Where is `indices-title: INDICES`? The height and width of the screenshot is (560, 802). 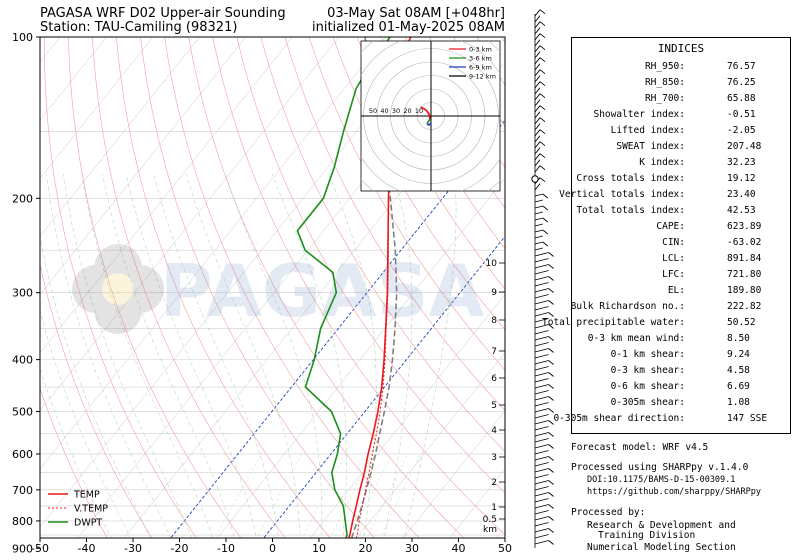
indices-title: INDICES is located at coordinates (681, 48).